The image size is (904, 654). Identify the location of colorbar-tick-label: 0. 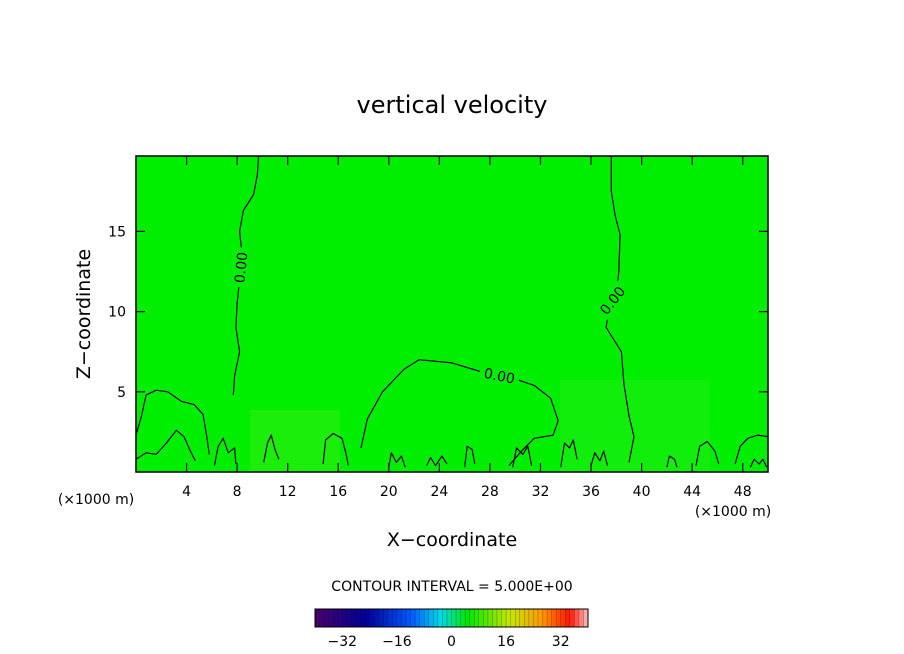
(451, 642).